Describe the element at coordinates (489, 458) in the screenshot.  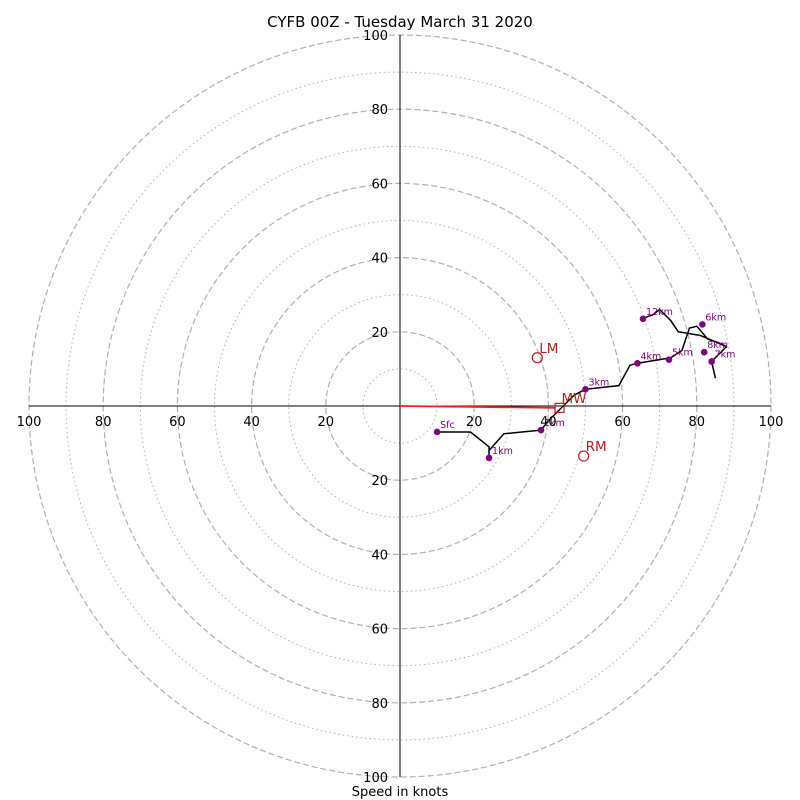
I see `height-marker-1km` at that location.